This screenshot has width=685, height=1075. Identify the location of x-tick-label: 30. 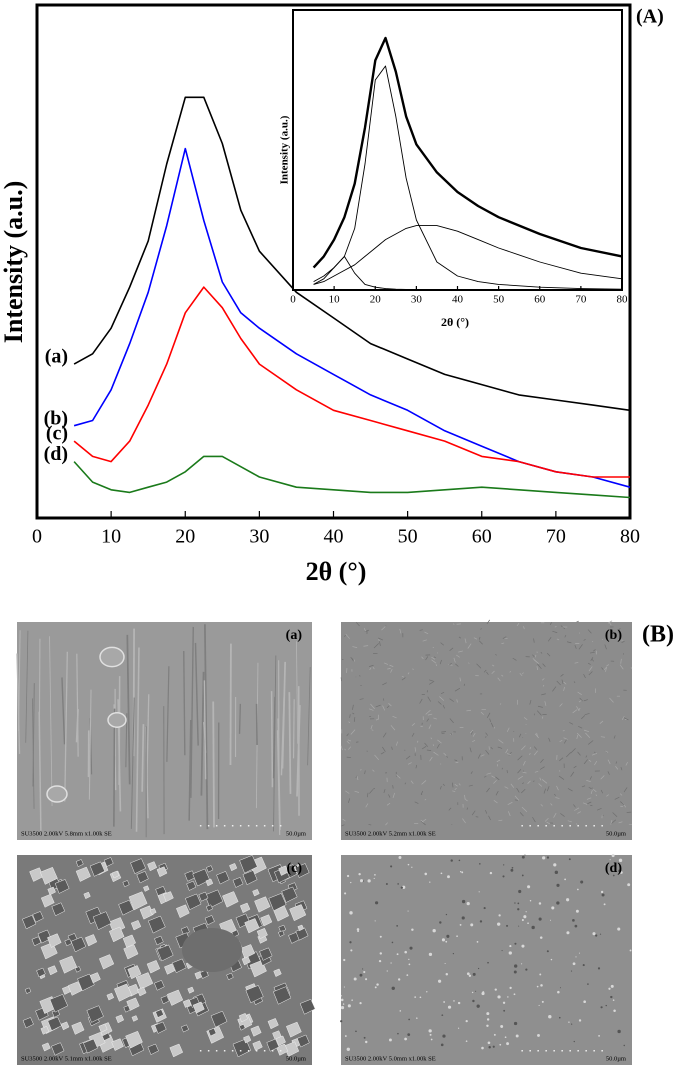
(417, 300).